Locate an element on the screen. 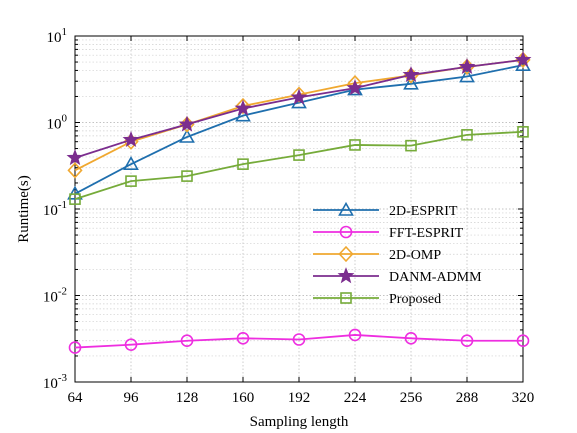 This screenshot has width=577, height=433. series-line-proposed is located at coordinates (299, 165).